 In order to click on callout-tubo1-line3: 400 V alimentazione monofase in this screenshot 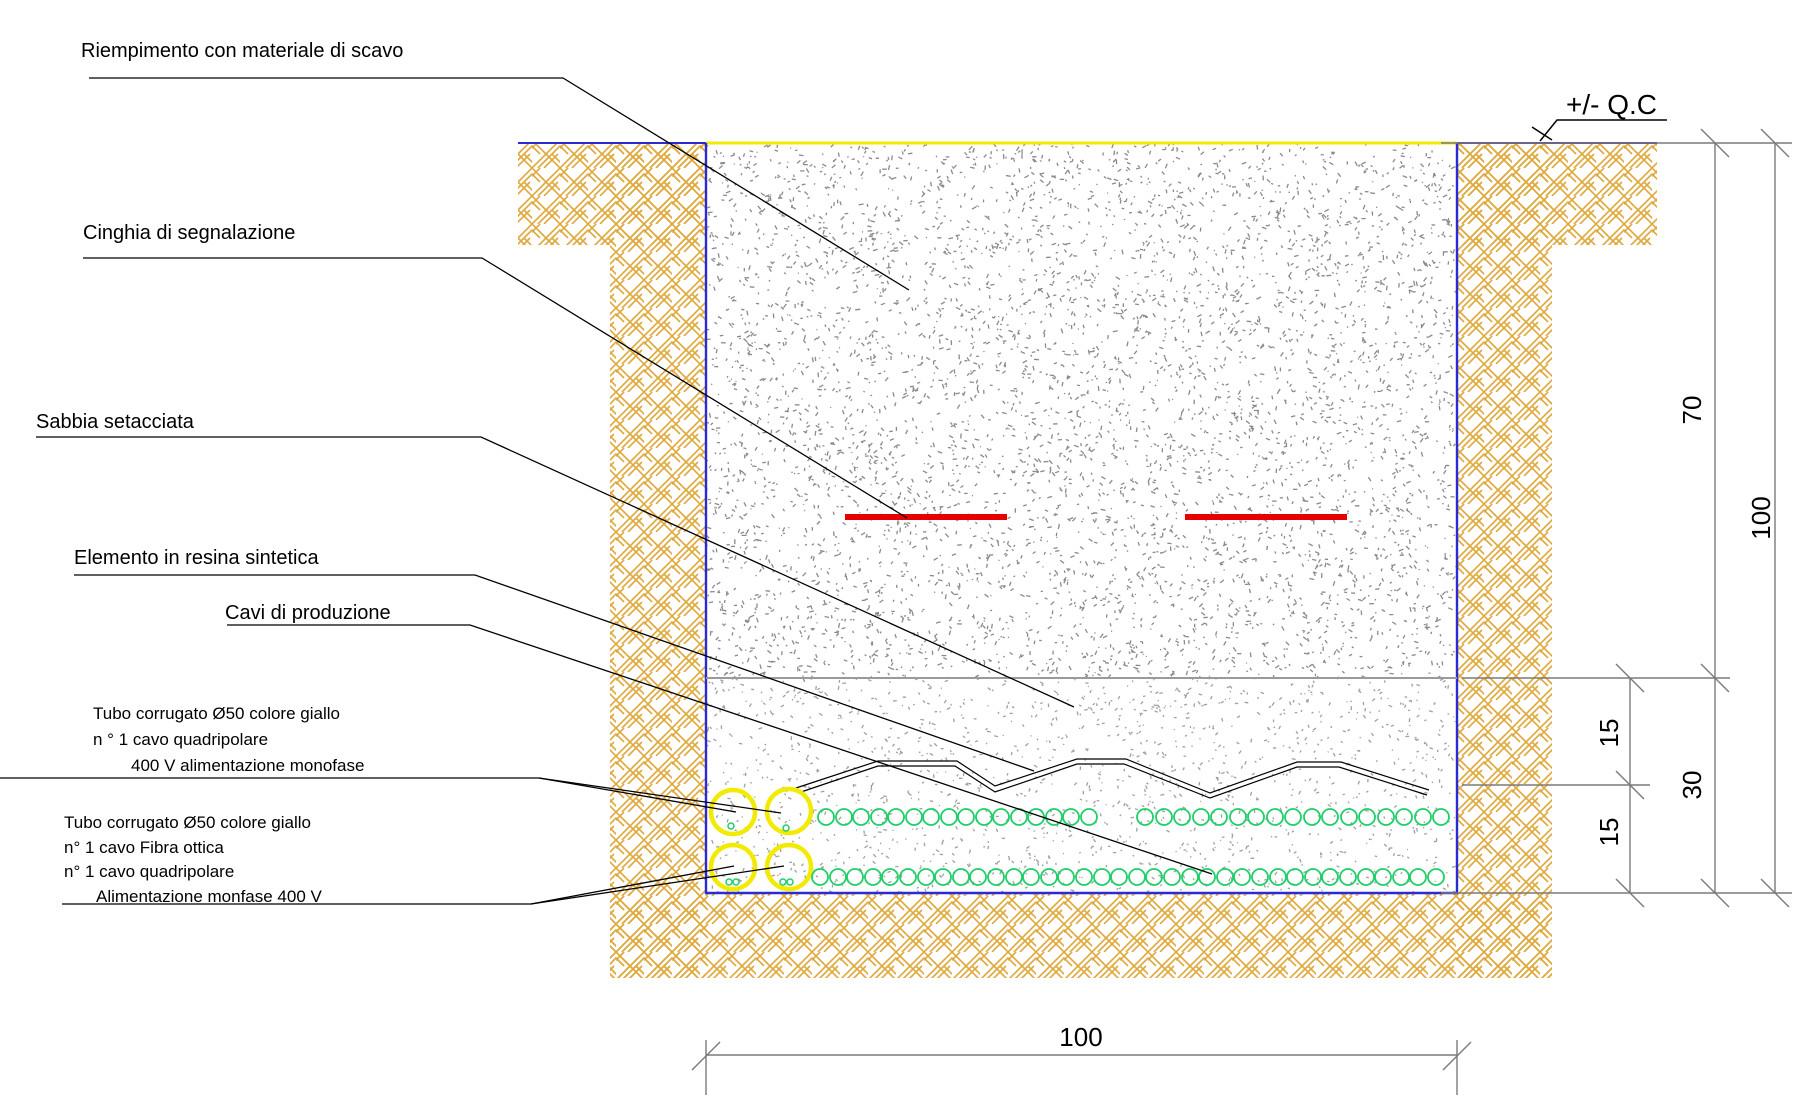, I will do `click(247, 765)`.